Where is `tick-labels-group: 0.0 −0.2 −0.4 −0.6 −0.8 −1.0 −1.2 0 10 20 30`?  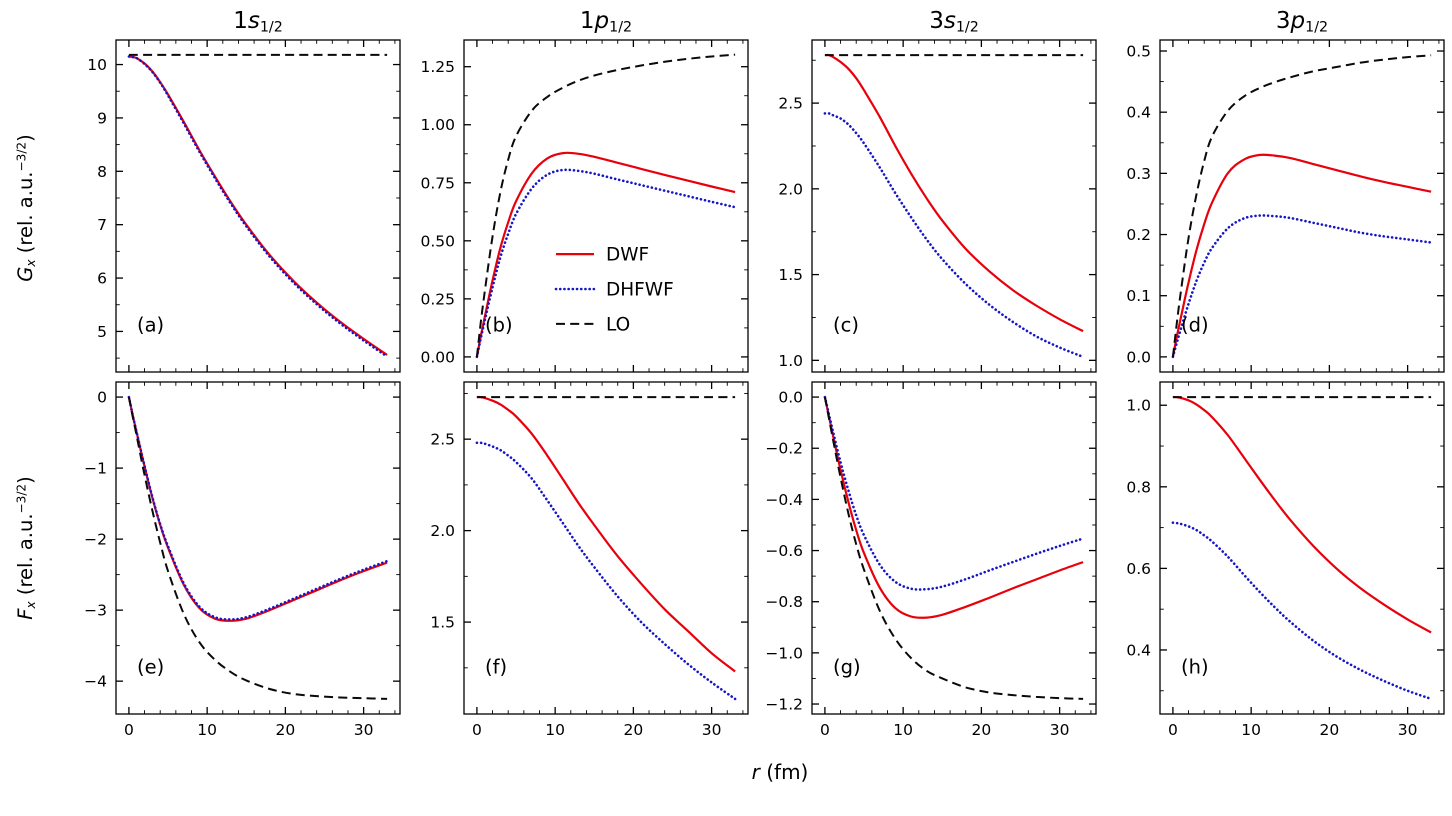
tick-labels-group: 0.0 −0.2 −0.4 −0.6 −0.8 −1.0 −1.2 0 10 20 30 is located at coordinates (917, 564).